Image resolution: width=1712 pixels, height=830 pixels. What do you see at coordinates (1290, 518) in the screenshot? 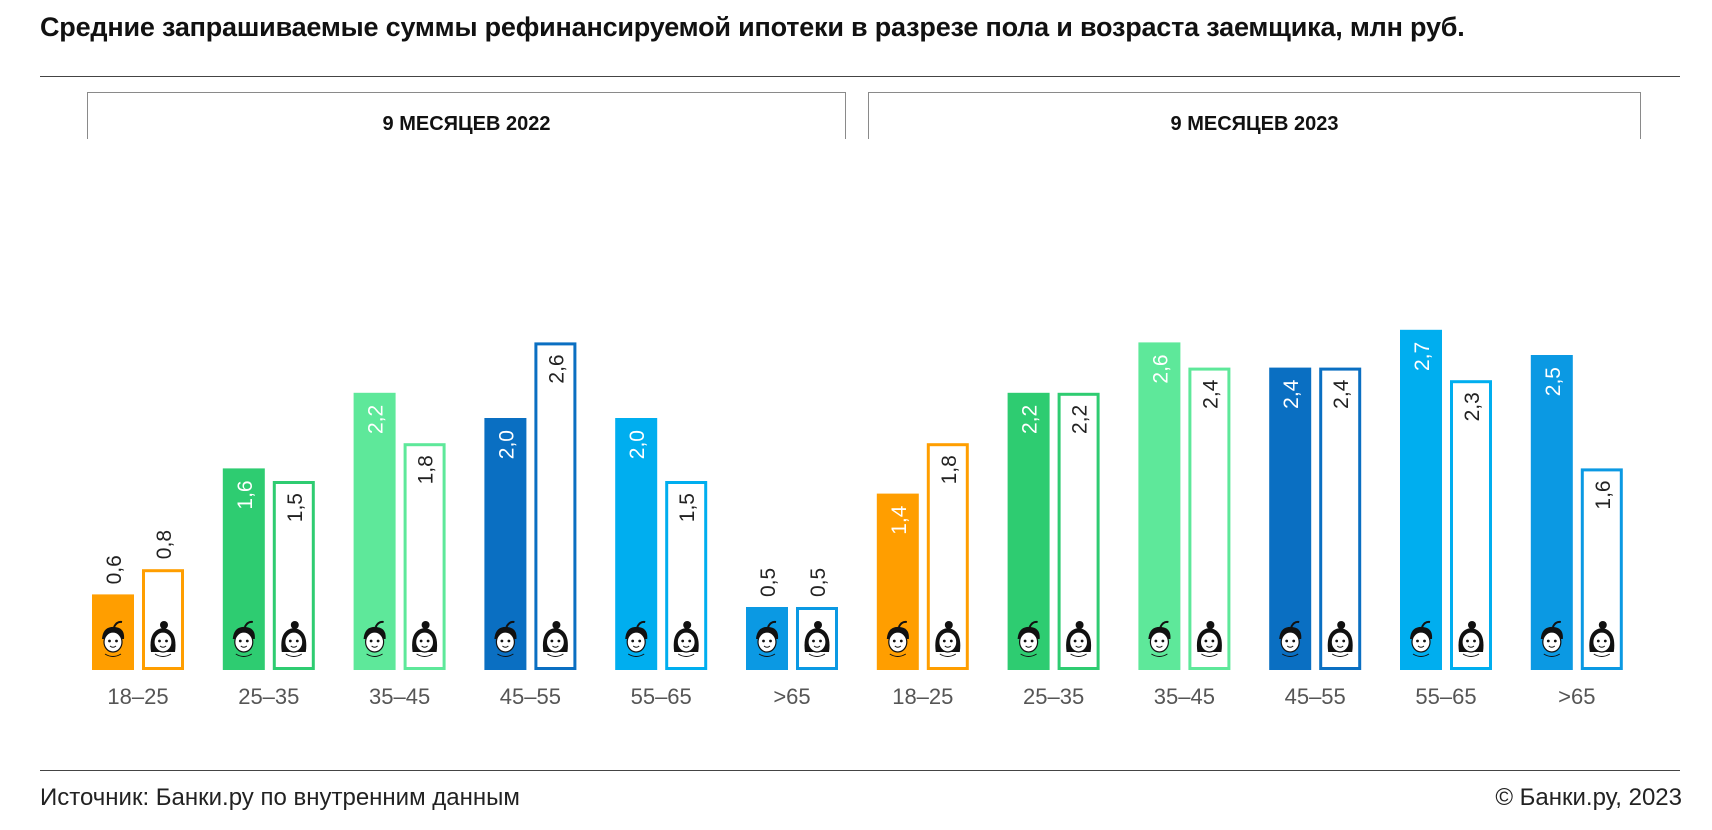
I see `bar-1-45–55-male` at bounding box center [1290, 518].